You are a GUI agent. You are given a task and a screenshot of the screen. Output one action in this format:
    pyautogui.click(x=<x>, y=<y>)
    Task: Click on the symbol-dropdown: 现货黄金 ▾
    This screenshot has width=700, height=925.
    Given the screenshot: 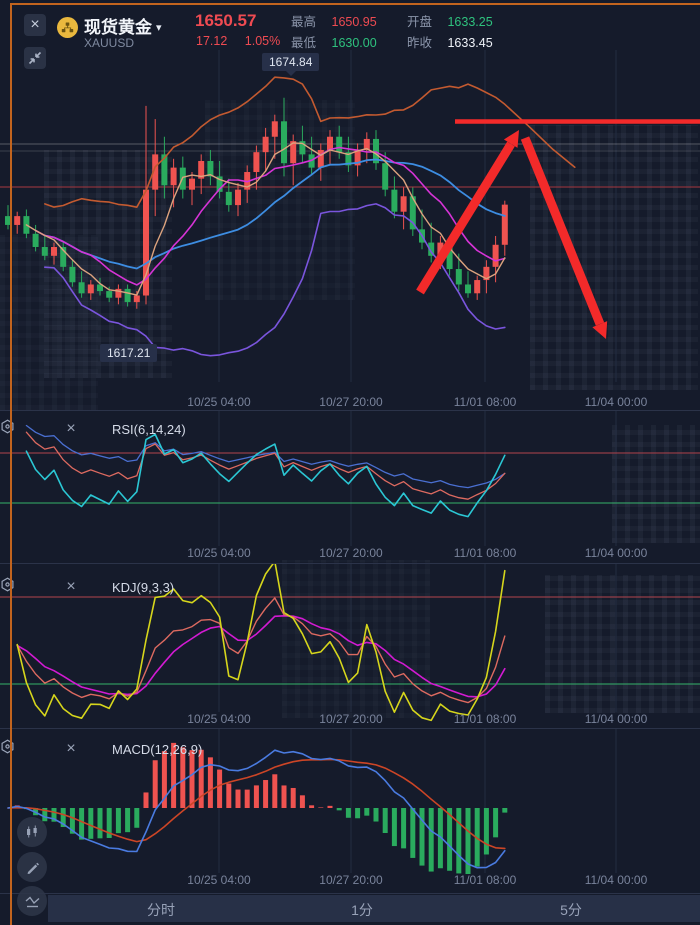 What is the action you would take?
    pyautogui.click(x=123, y=25)
    